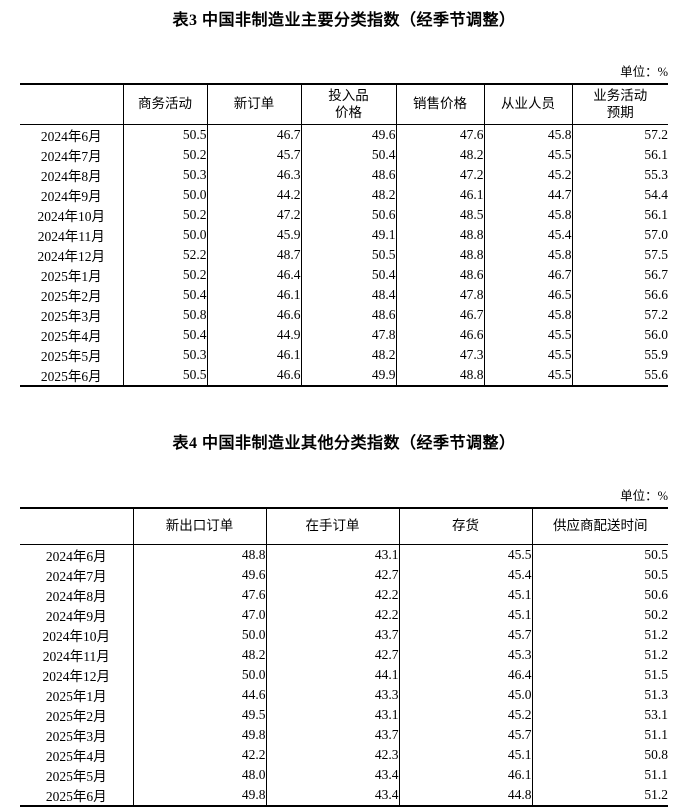  What do you see at coordinates (76, 755) in the screenshot?
I see `period-cell: 2025年4月` at bounding box center [76, 755].